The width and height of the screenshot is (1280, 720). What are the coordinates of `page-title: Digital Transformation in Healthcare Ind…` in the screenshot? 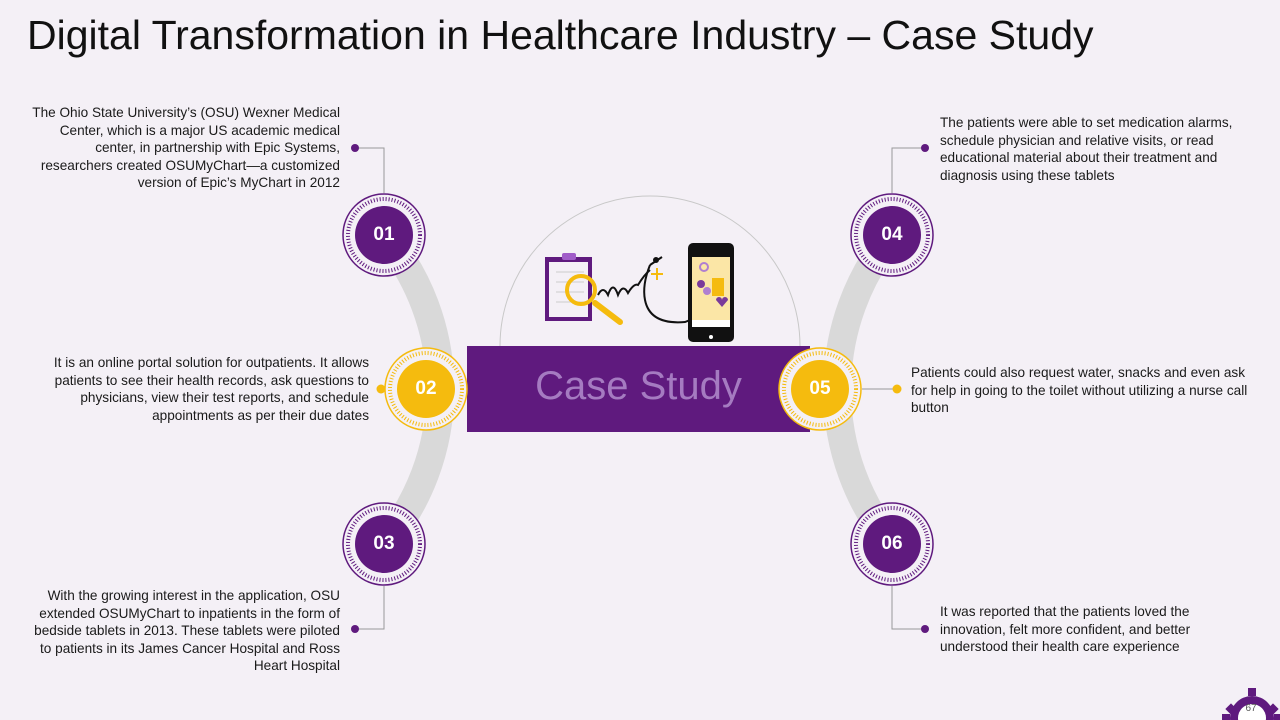 It's located at (560, 35).